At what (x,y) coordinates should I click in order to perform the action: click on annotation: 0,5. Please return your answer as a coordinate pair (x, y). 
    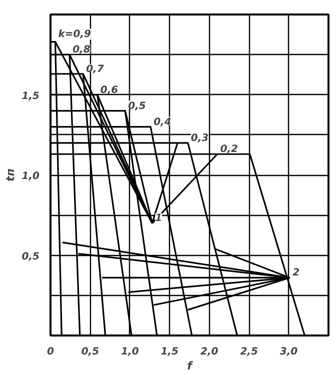
    Looking at the image, I should click on (137, 106).